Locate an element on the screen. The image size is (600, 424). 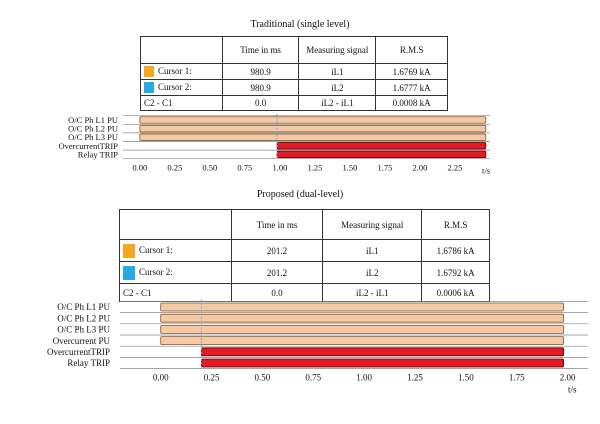
table-row: Cursor 2: 980.9 iL2 1.6777 kA is located at coordinates (294, 87).